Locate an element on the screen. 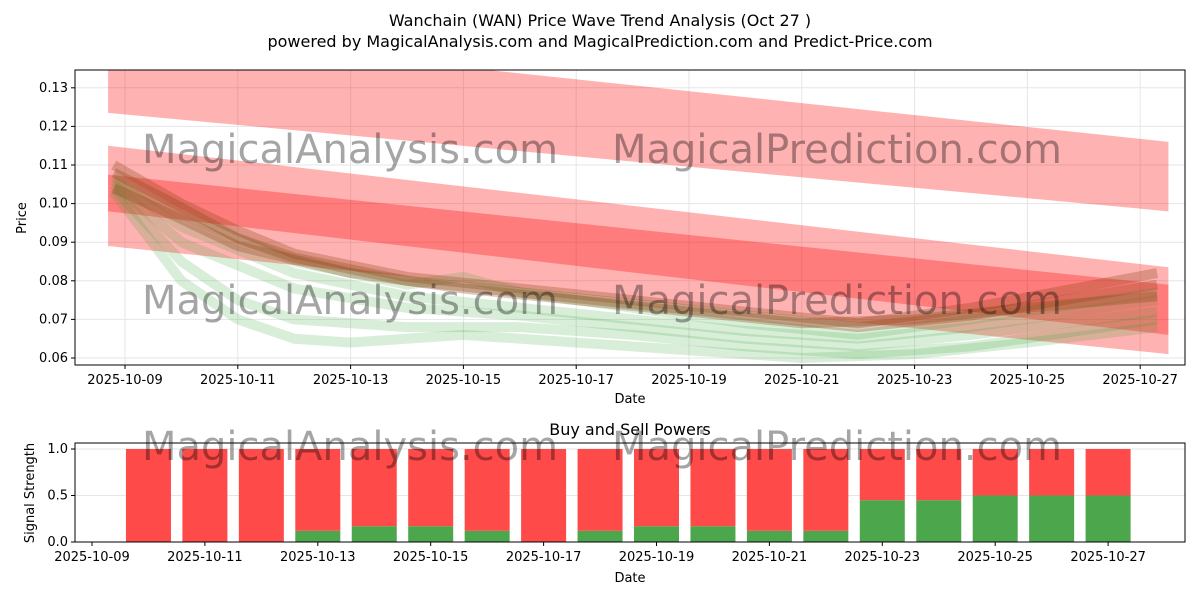 The image size is (1200, 600). y-tick-label: 0.11 is located at coordinates (53, 165).